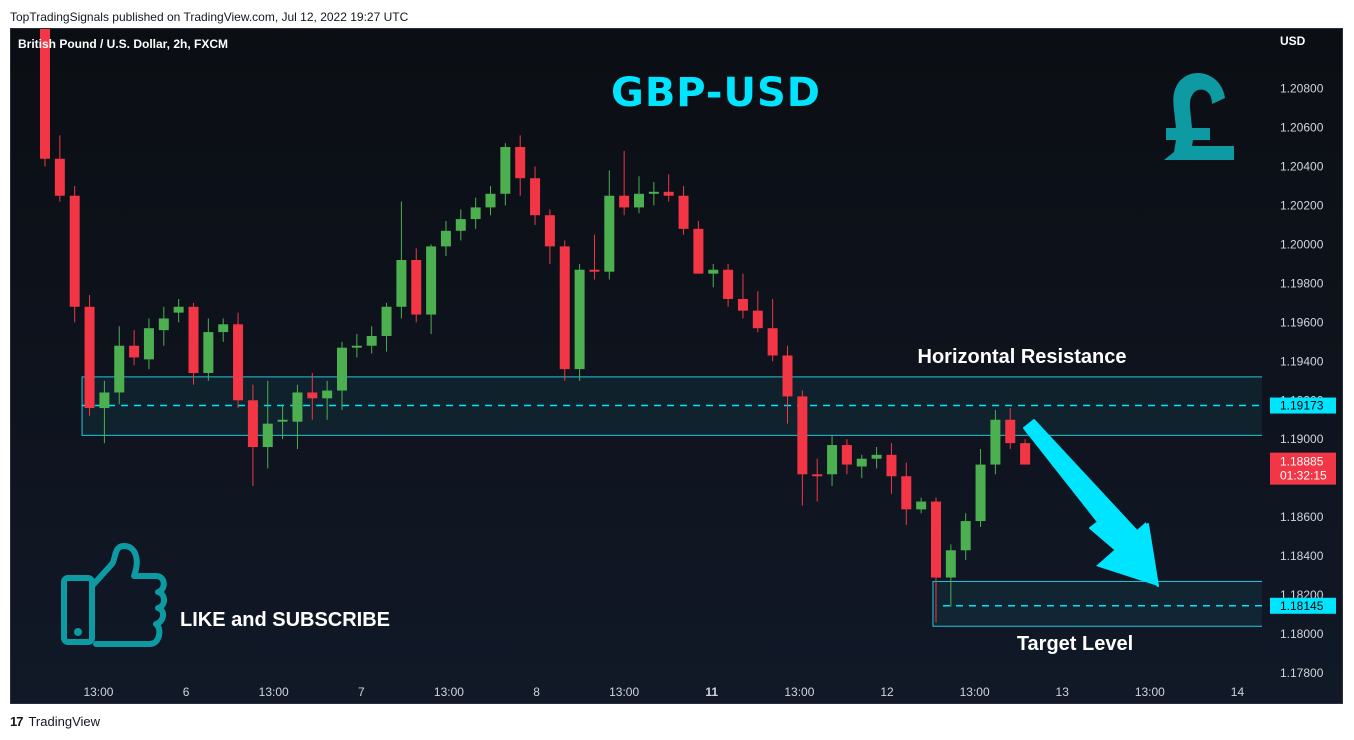  I want to click on target-price-tag: 1.18145, so click(1302, 606).